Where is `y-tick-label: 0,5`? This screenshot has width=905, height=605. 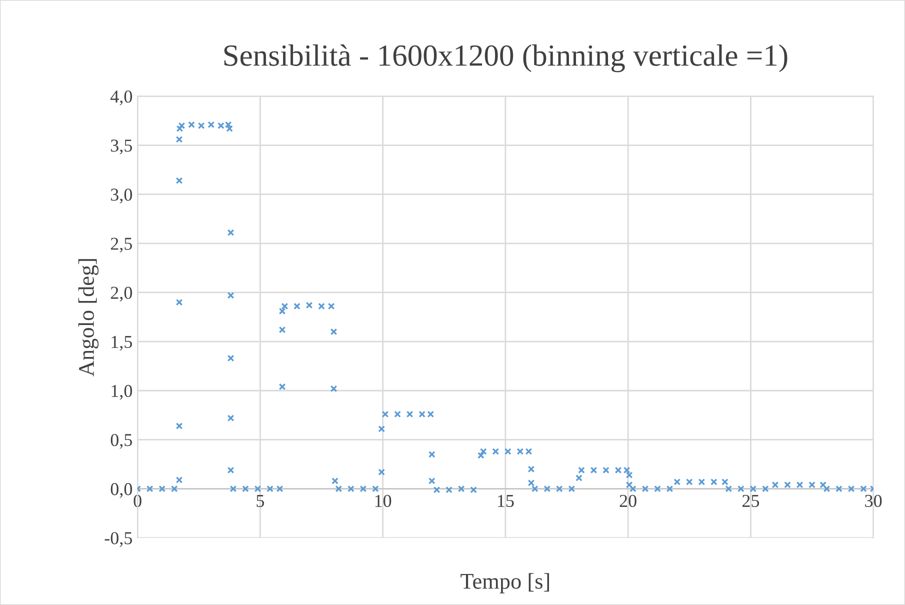
y-tick-label: 0,5 is located at coordinates (121, 441).